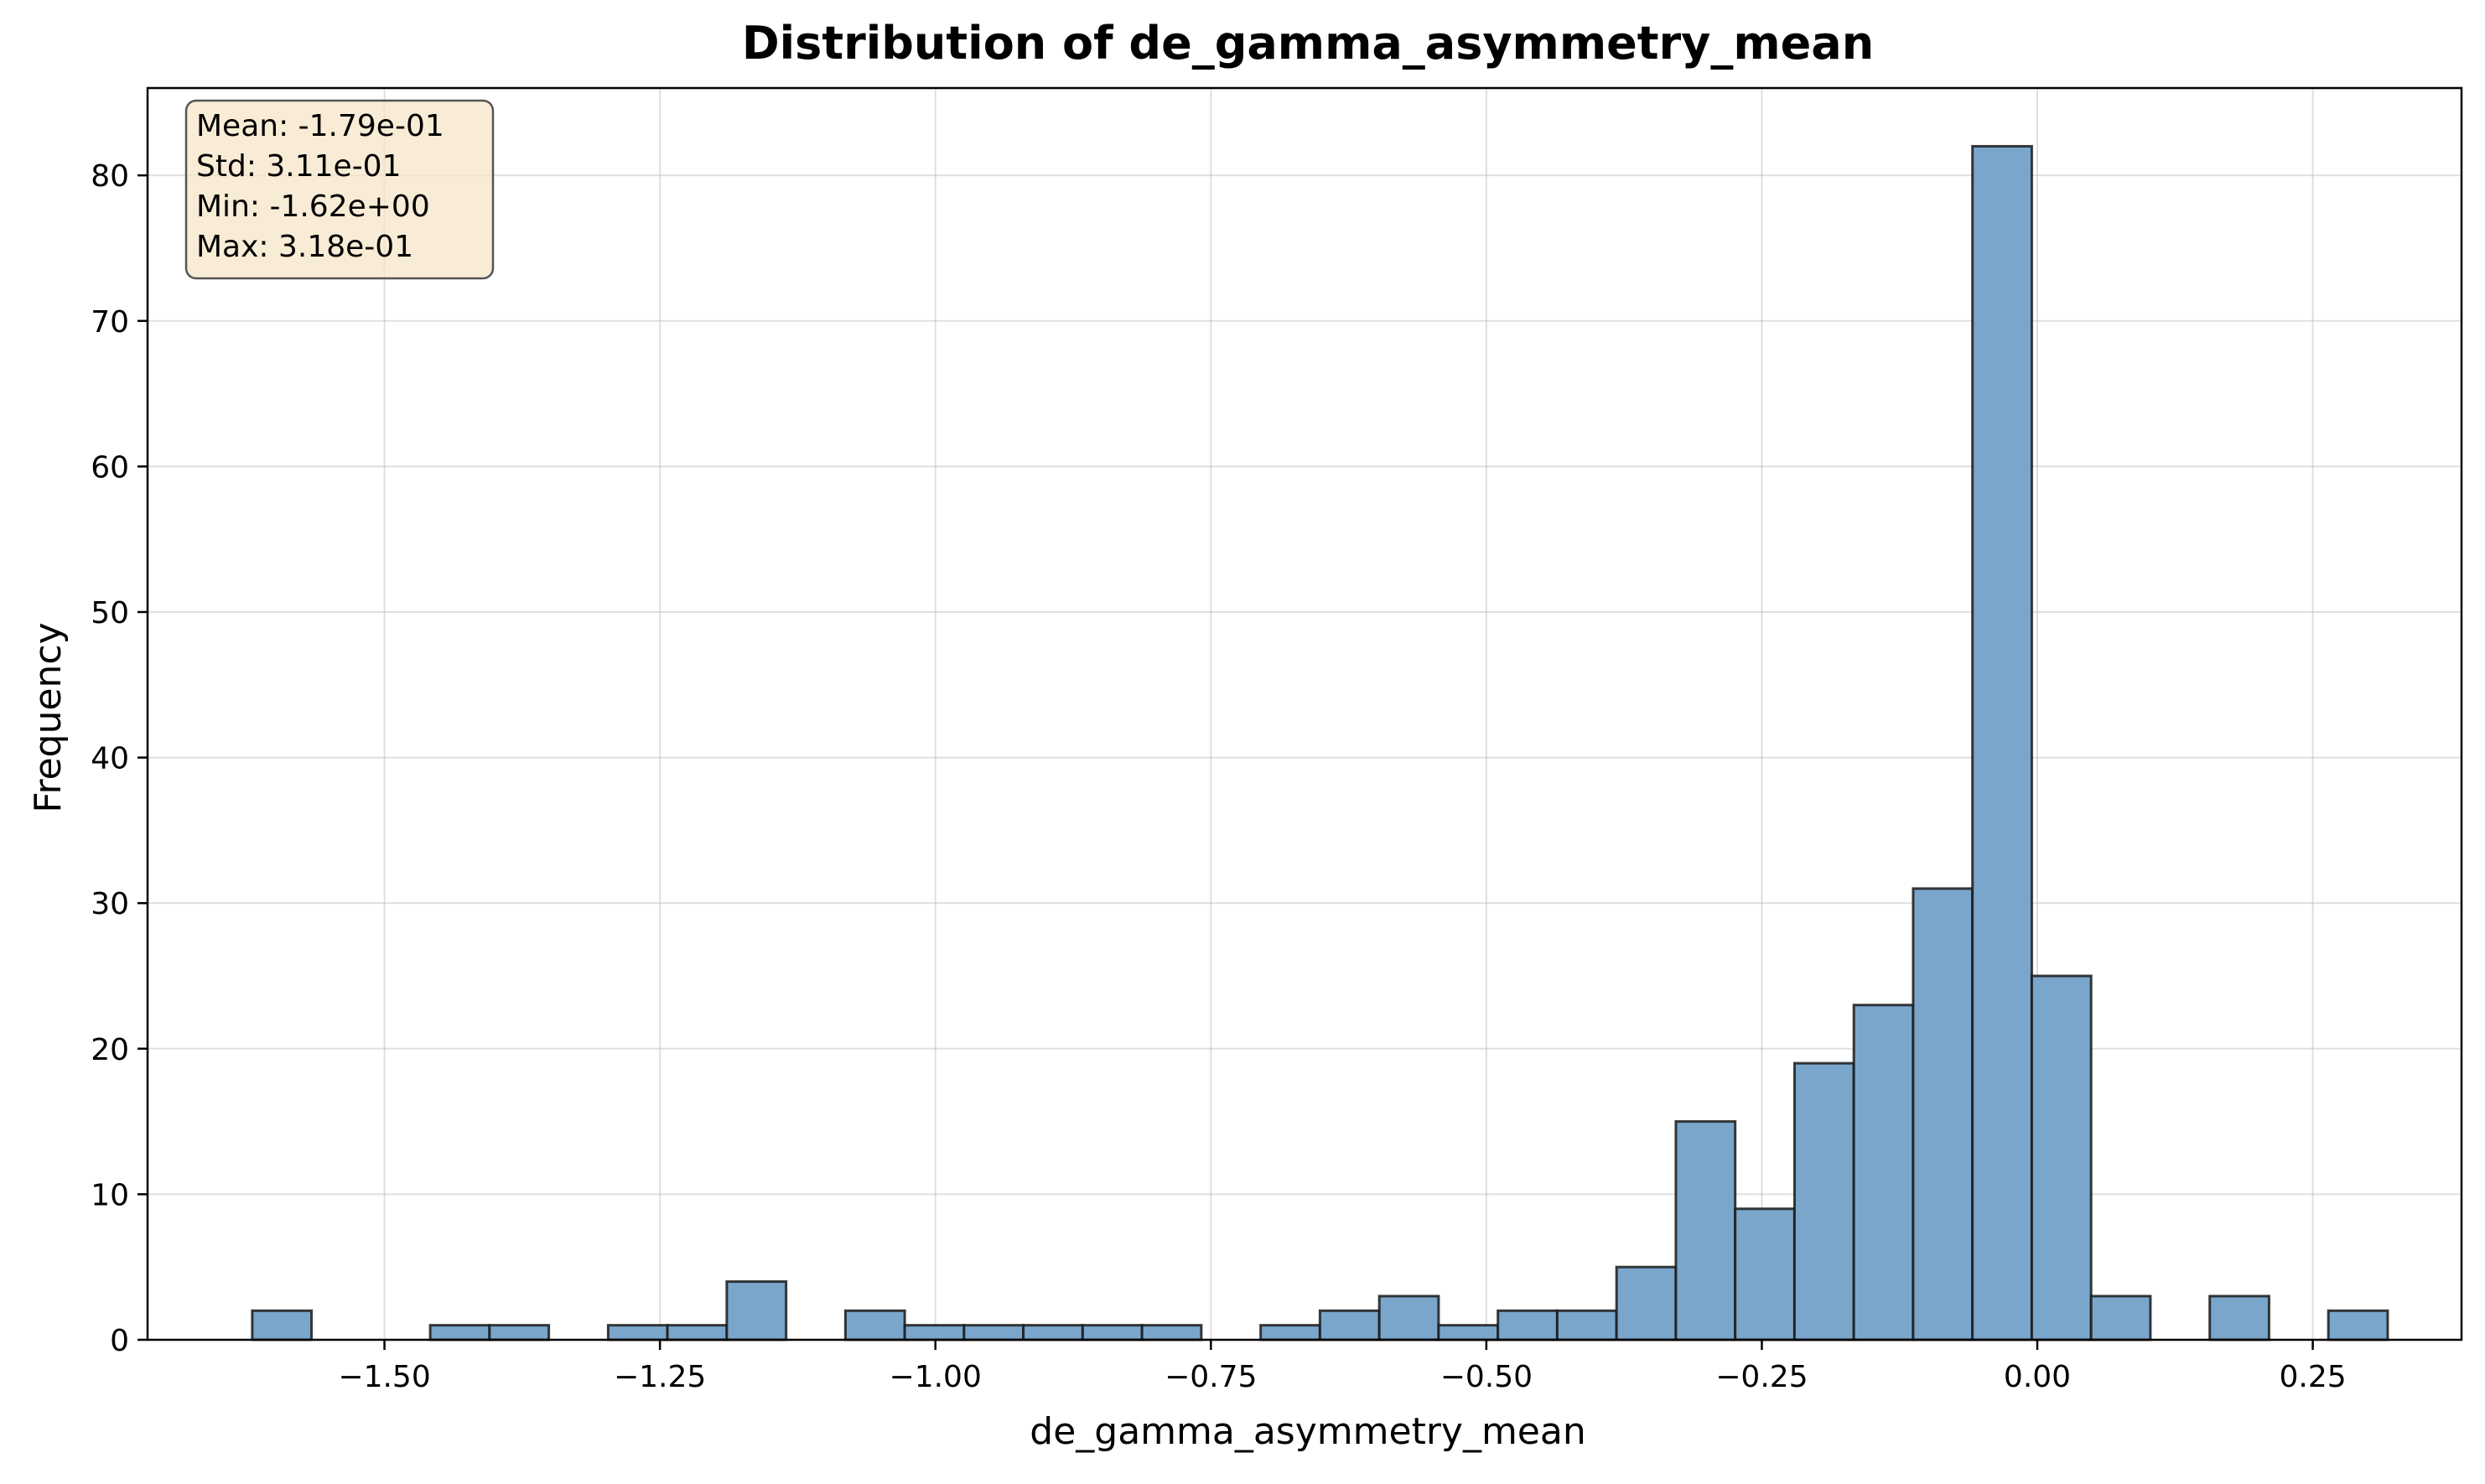  Describe the element at coordinates (299, 166) in the screenshot. I see `stats-std: Std: 3.11e-01` at that location.